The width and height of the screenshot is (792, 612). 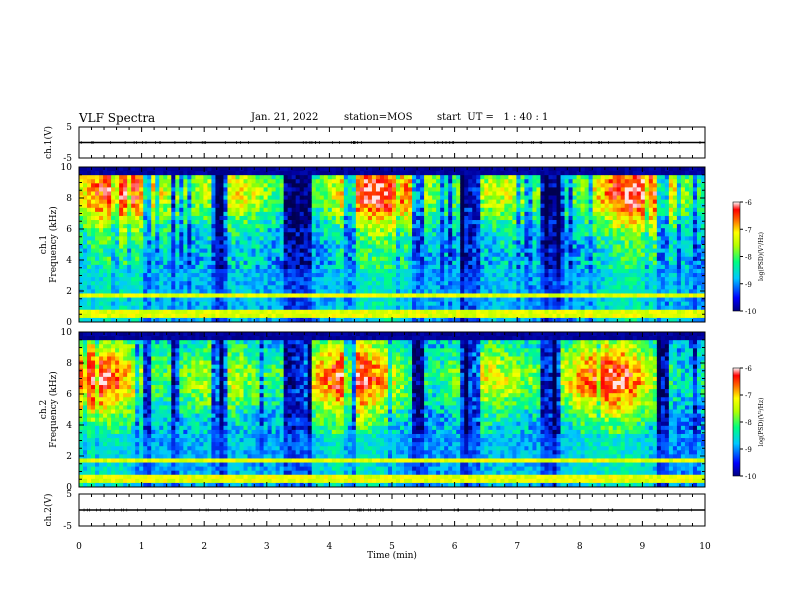 What do you see at coordinates (69, 292) in the screenshot?
I see `ch1-spectrum-panel-ytick-label: 2` at bounding box center [69, 292].